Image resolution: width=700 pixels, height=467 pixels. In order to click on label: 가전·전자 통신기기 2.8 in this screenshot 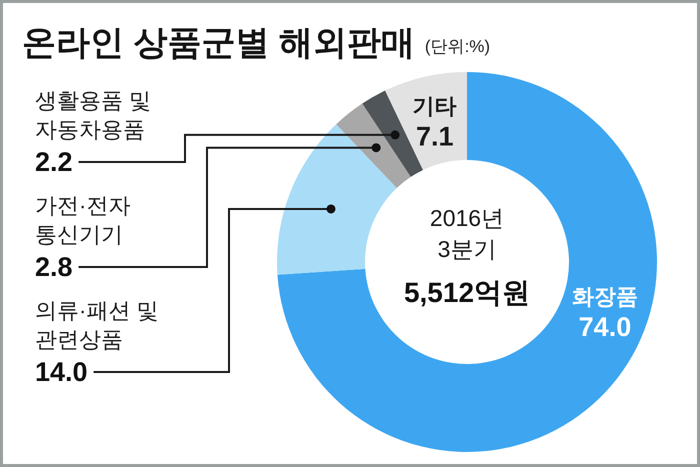, I will do `click(82, 237)`.